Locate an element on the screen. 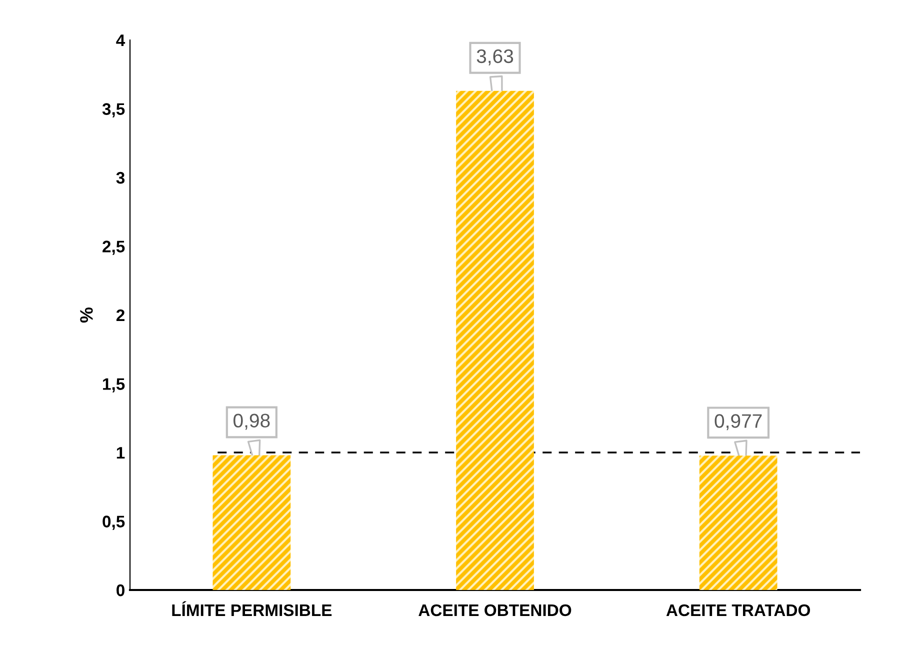 This screenshot has height=645, width=901. y-tick-label: 4 is located at coordinates (121, 40).